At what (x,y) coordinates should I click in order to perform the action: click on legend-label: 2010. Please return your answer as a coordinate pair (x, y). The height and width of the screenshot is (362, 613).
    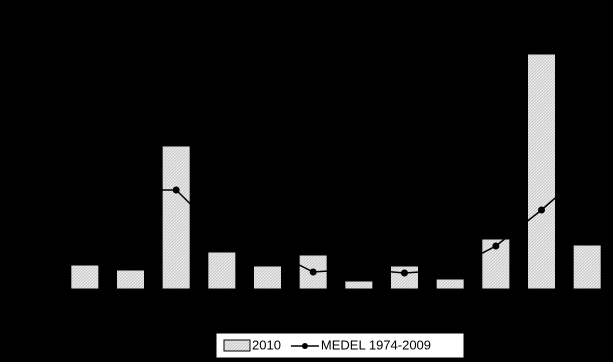
    Looking at the image, I should click on (266, 344).